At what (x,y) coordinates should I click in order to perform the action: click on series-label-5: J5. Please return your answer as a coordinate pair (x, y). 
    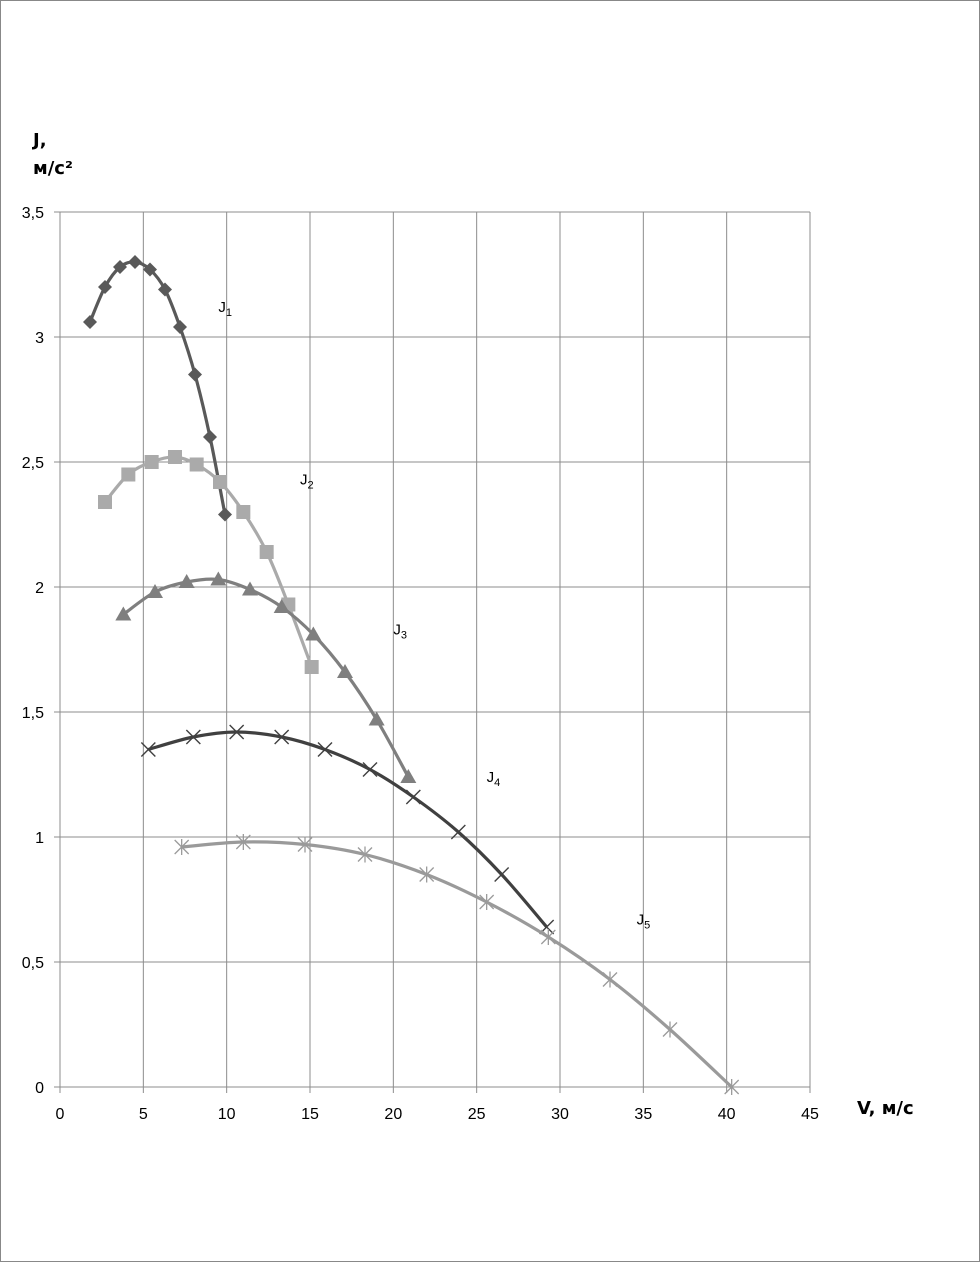
    Looking at the image, I should click on (644, 922).